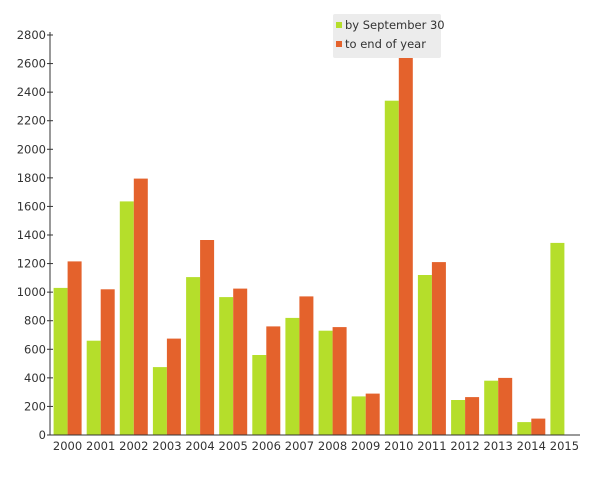 Image resolution: width=600 pixels, height=479 pixels. I want to click on bar-by-september-30-2012, so click(458, 417).